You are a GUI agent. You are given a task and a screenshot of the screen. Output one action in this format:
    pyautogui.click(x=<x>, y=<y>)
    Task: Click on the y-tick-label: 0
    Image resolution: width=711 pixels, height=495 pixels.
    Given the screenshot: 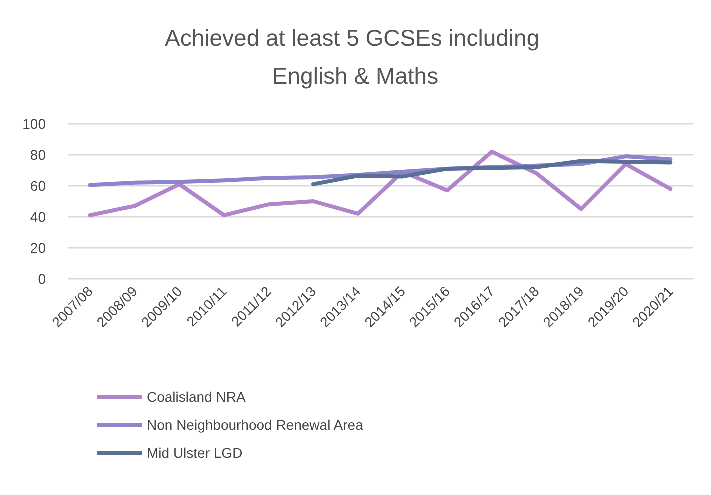 What is the action you would take?
    pyautogui.click(x=42, y=279)
    